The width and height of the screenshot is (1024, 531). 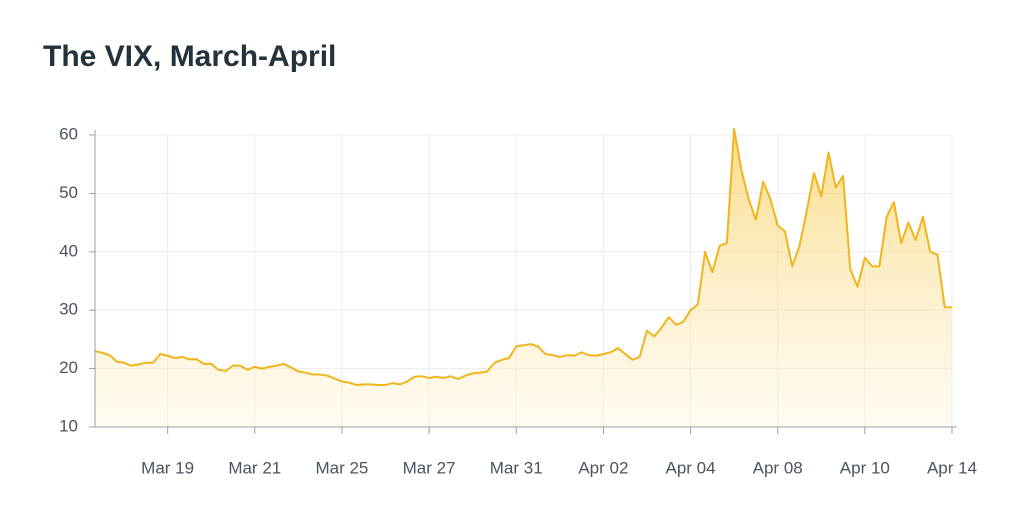 I want to click on y-tick-label: 60, so click(x=68, y=133).